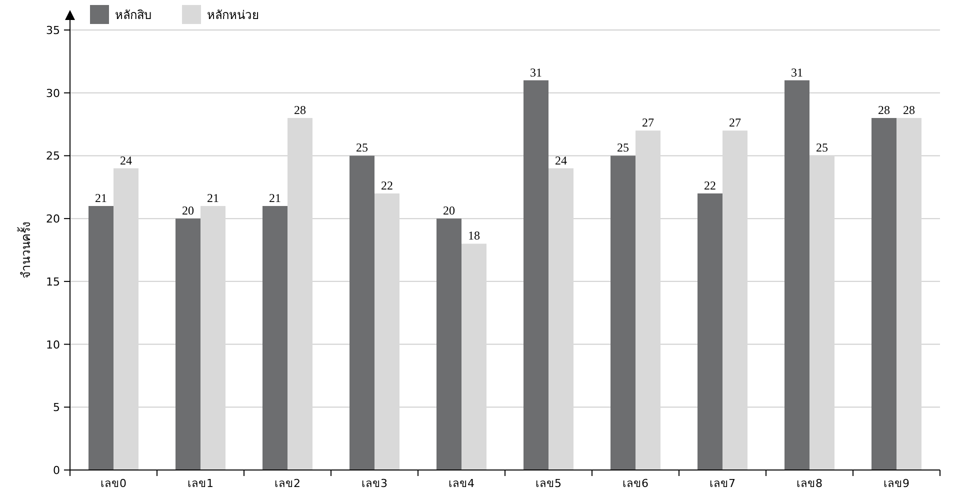 The height and width of the screenshot is (500, 960). What do you see at coordinates (53, 345) in the screenshot?
I see `y-tick-label: 10` at bounding box center [53, 345].